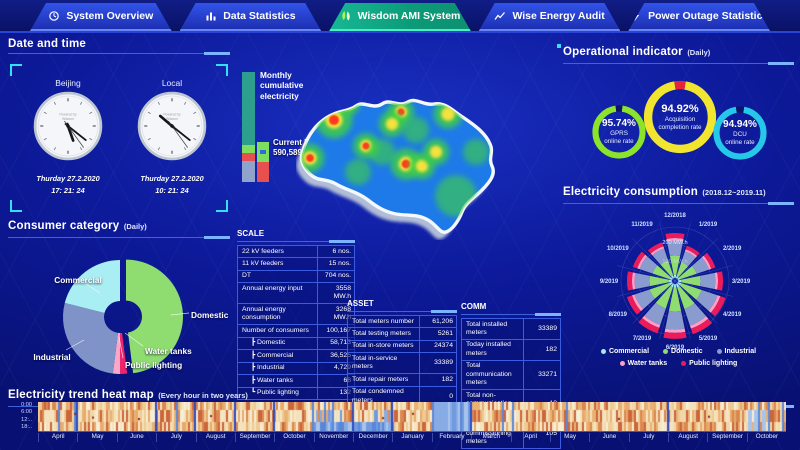  Describe the element at coordinates (500, 16) in the screenshot. I see `trend-line-icon` at that location.